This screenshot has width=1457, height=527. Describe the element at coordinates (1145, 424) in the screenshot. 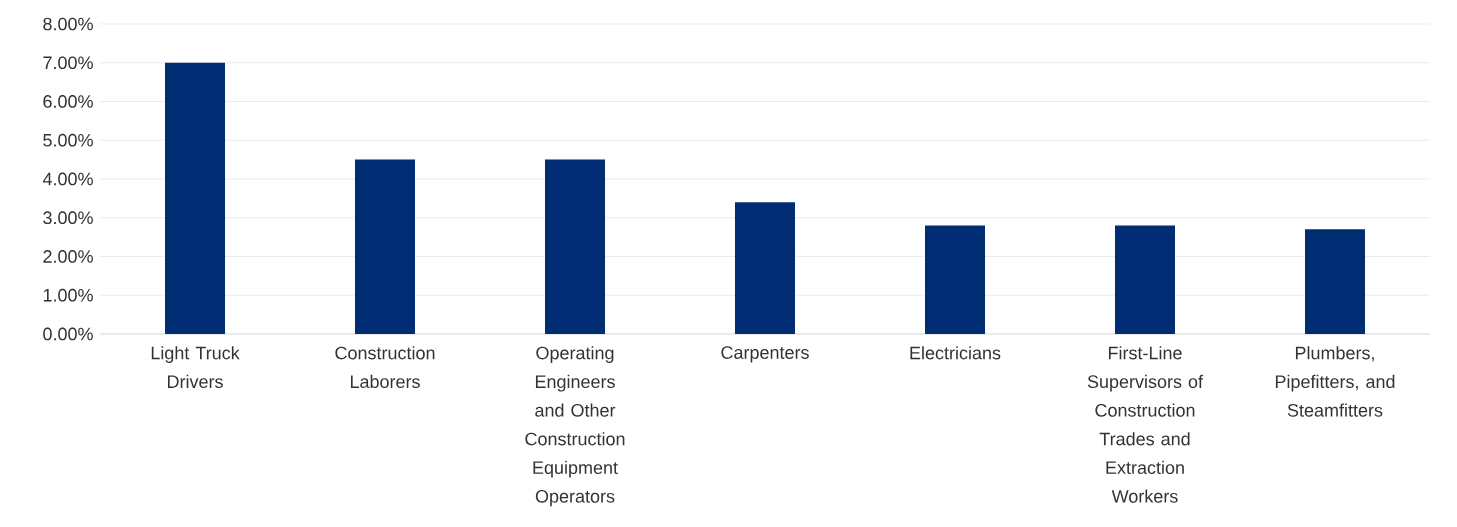

I see `x-tick-label: First-Line Supervisors of Construction Trades and Extraction Workers` at that location.